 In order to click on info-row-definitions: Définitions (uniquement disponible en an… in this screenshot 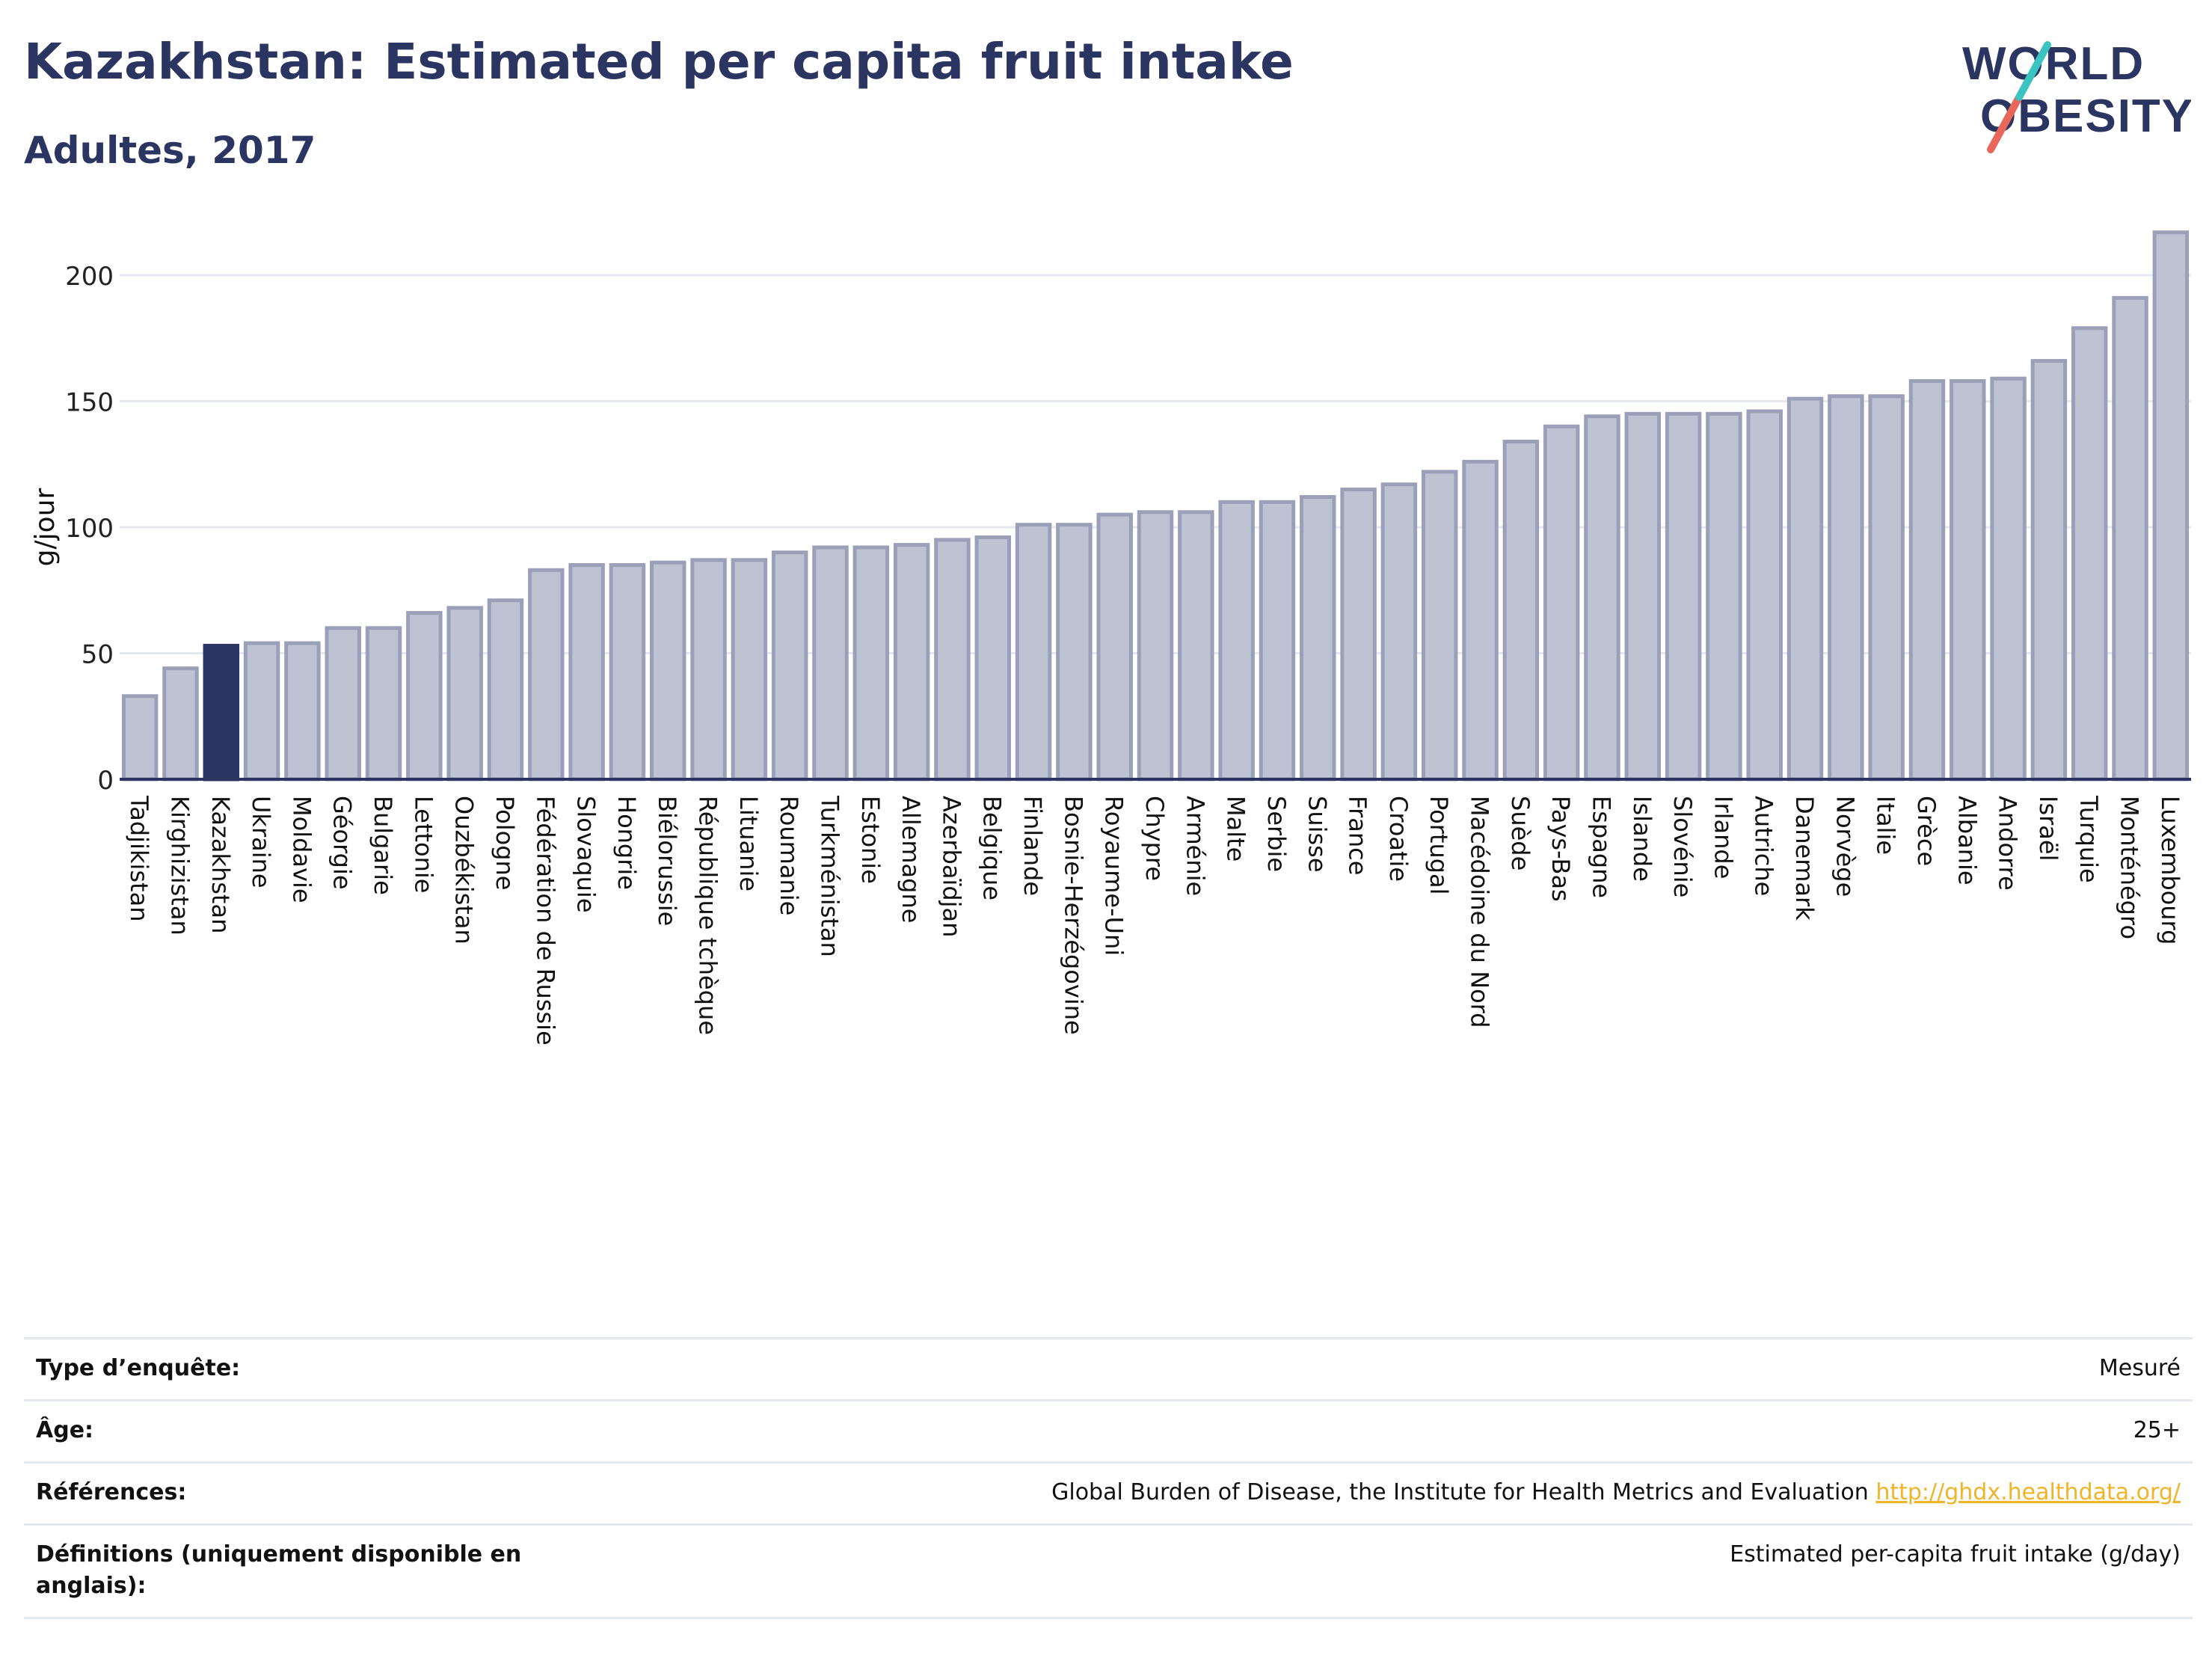, I will do `click(1108, 1571)`.